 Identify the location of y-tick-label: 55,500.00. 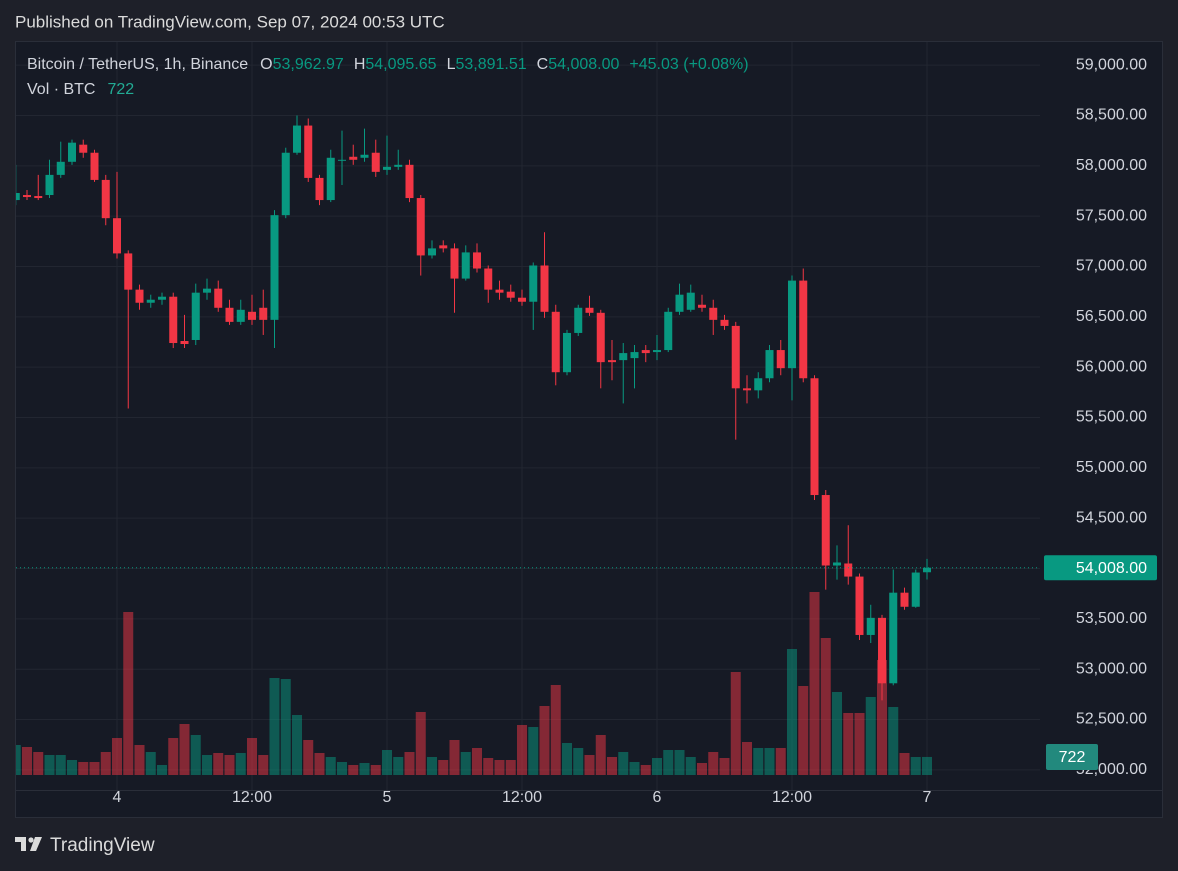
(1111, 417).